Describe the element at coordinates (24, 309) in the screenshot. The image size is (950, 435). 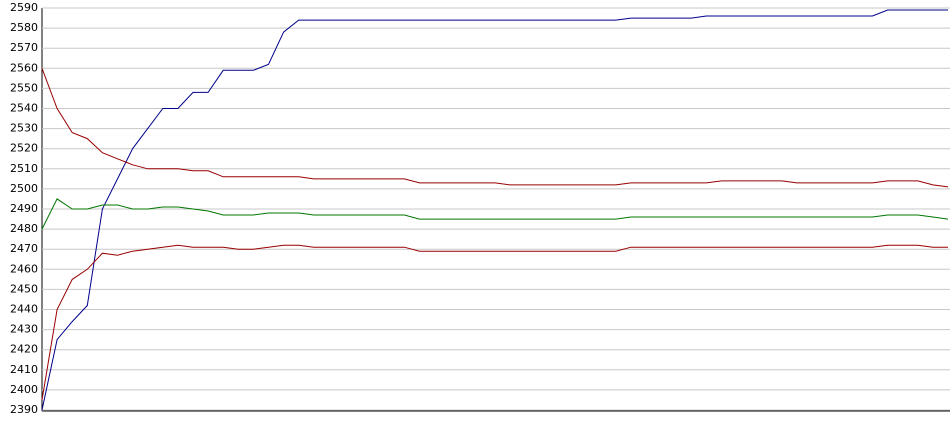
I see `y-tick-label: 2440` at that location.